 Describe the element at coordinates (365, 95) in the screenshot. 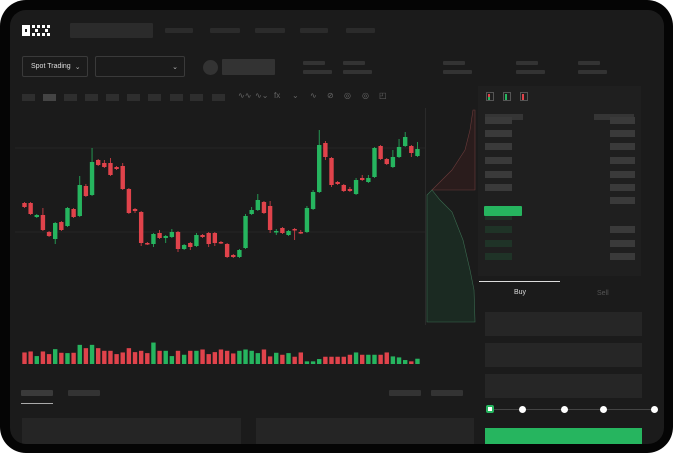

I see `settings-icon: ◎` at that location.